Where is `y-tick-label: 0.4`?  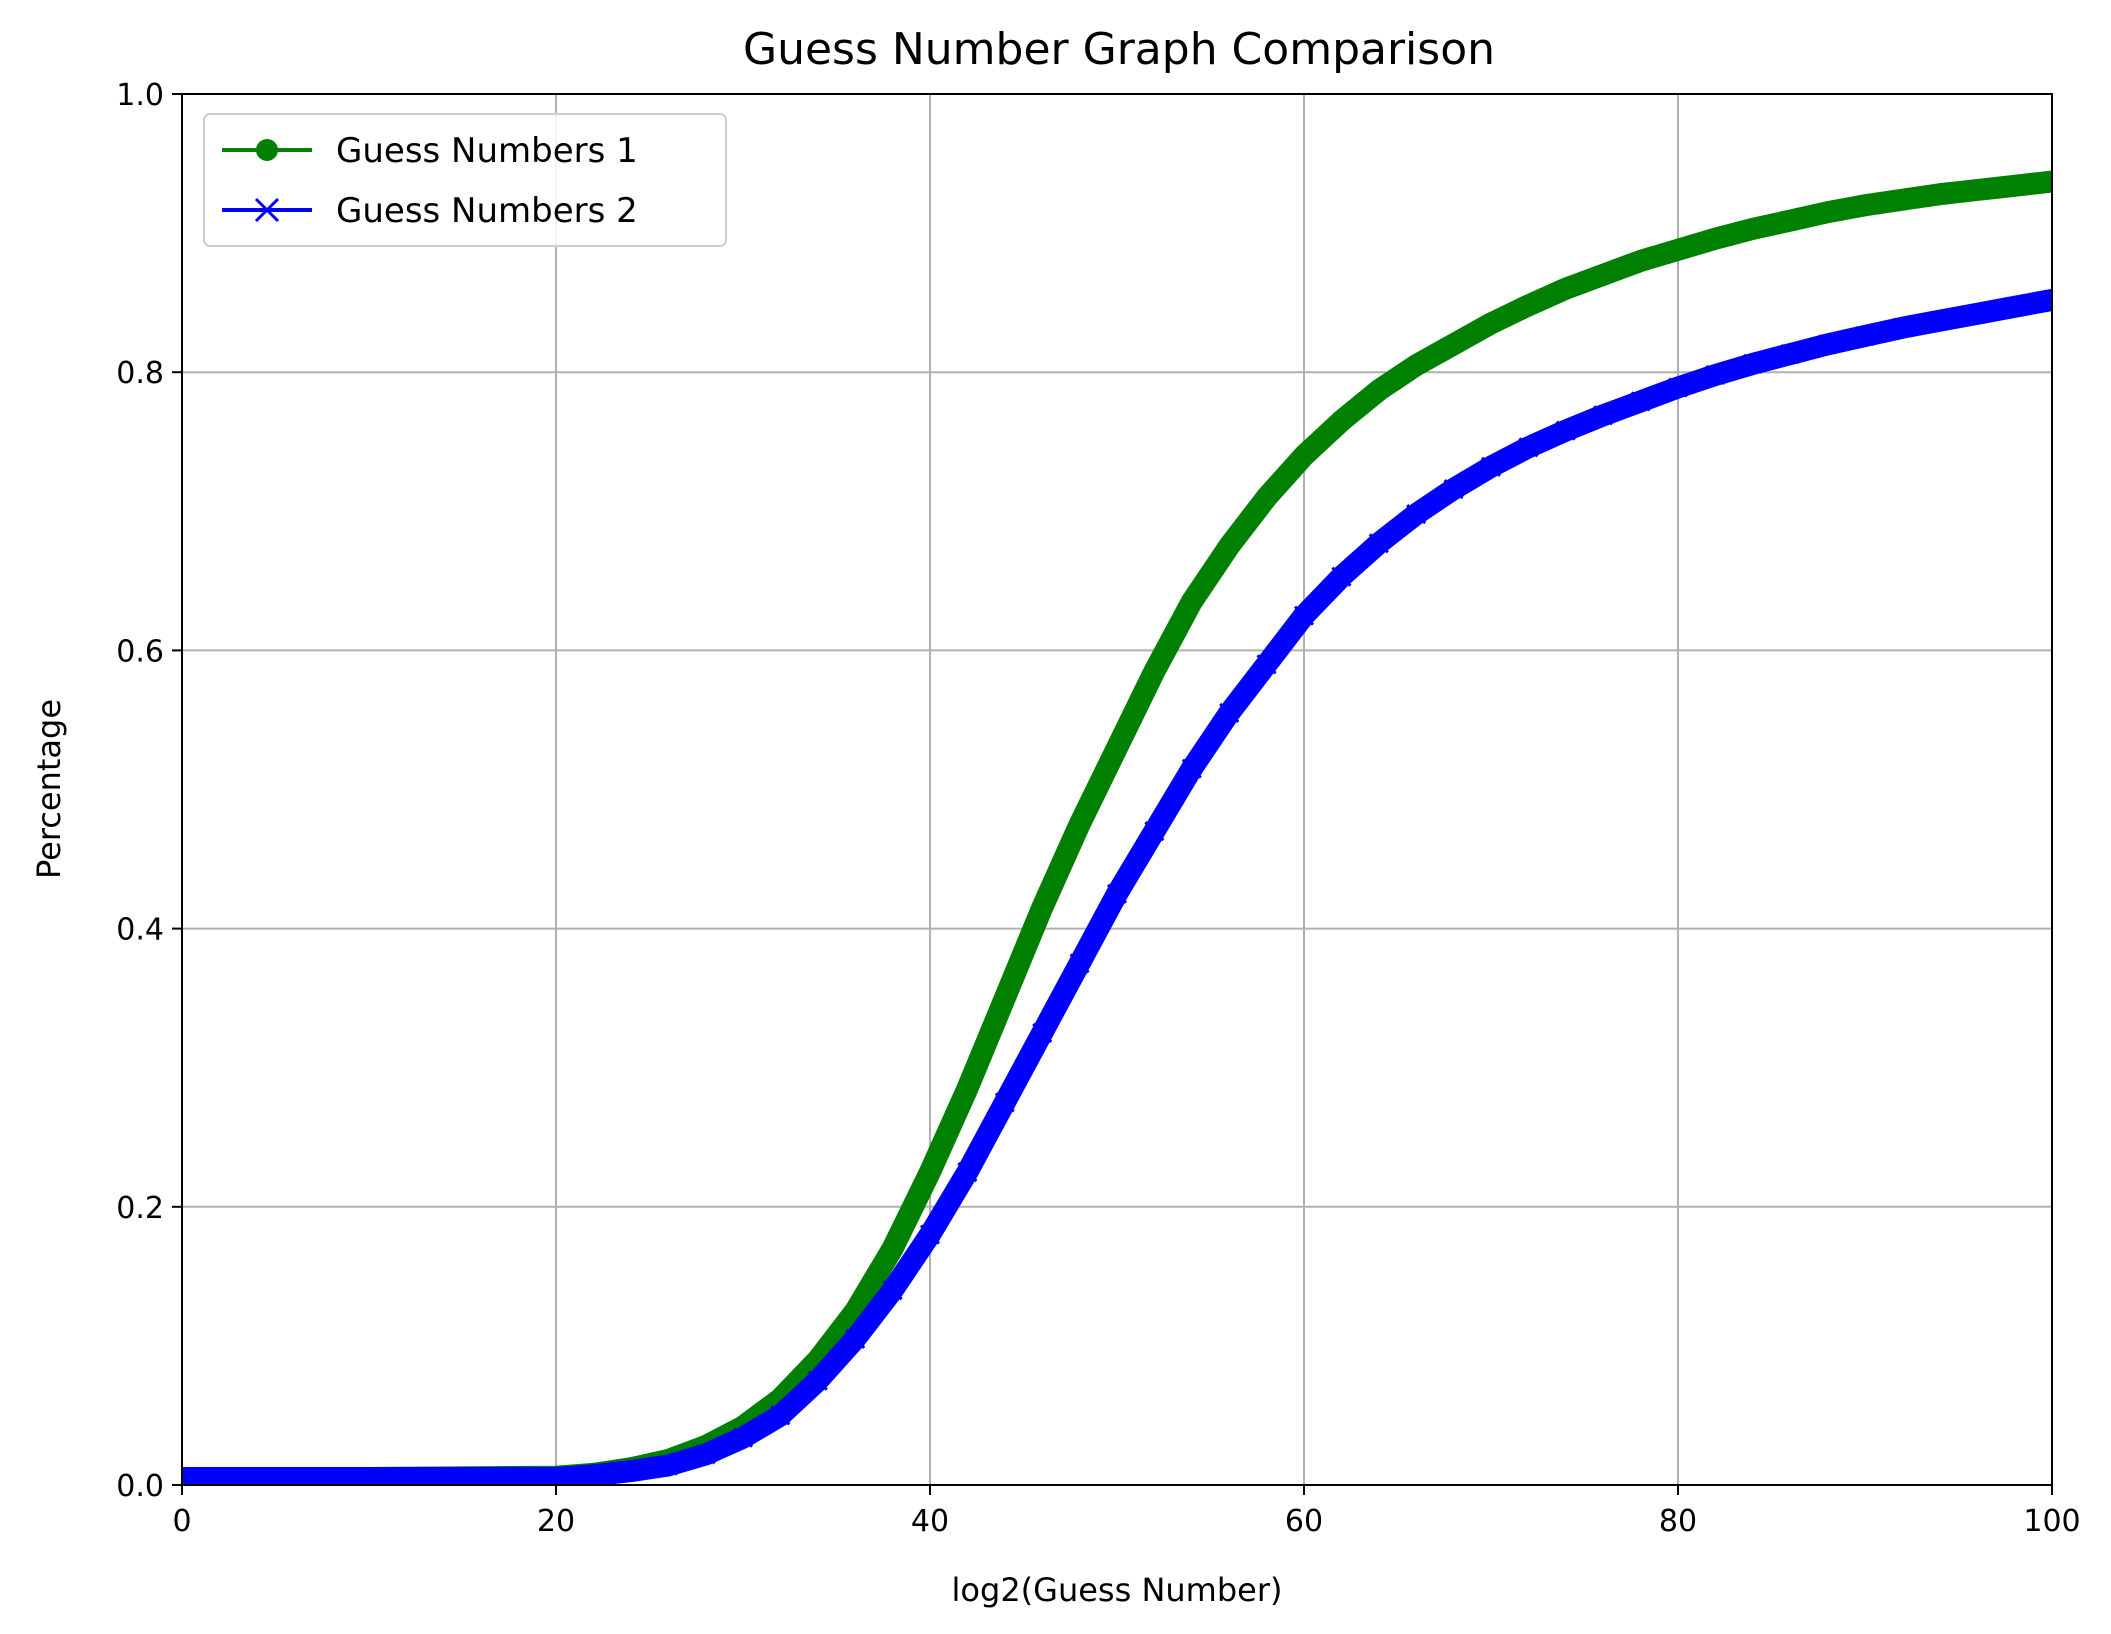 y-tick-label: 0.4 is located at coordinates (140, 930).